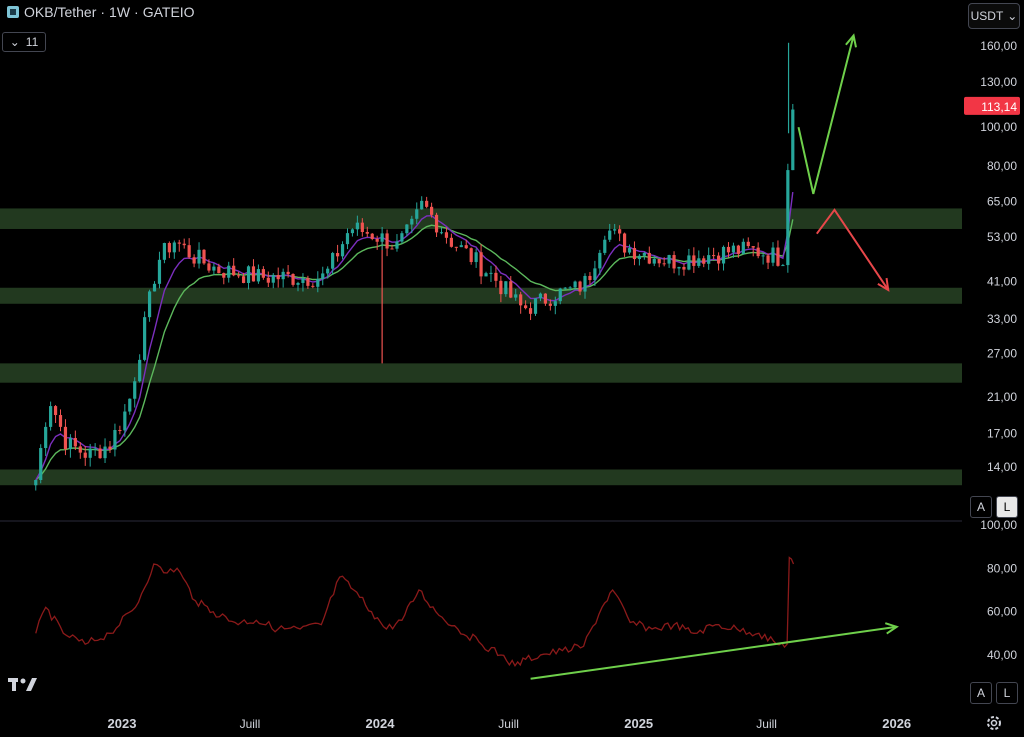 This screenshot has width=1024, height=737. Describe the element at coordinates (415, 612) in the screenshot. I see `rsi-path` at that location.